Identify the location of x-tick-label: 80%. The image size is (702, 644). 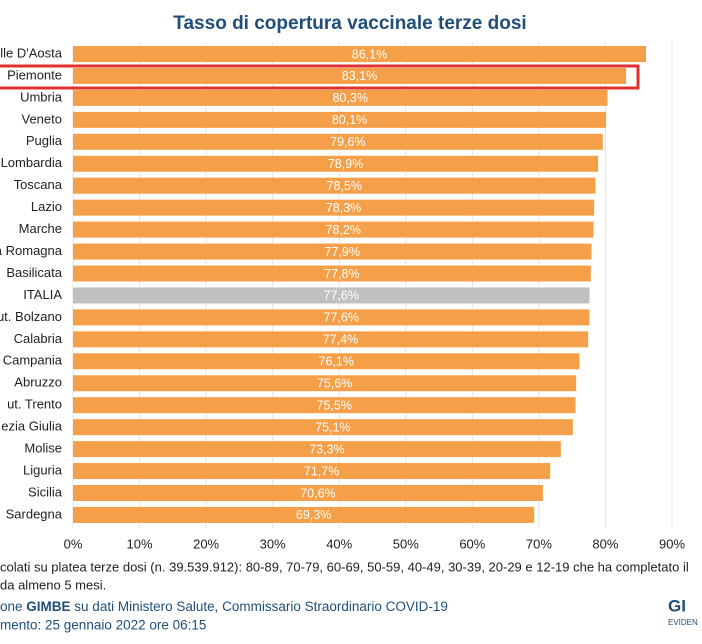
(605, 543).